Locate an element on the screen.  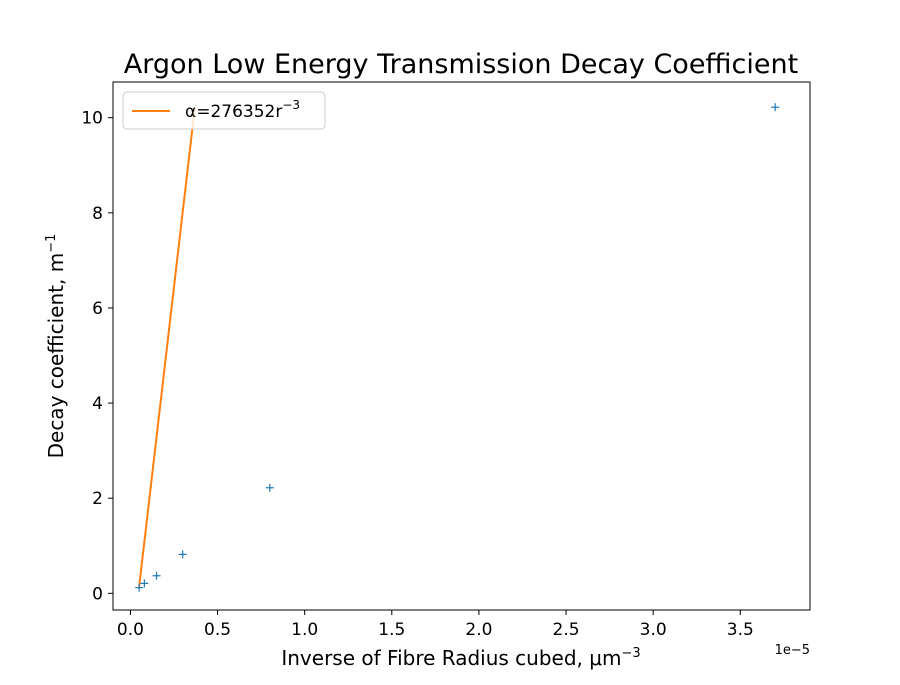
y-axis-label: Decay coefficient, m−1 is located at coordinates (56, 346).